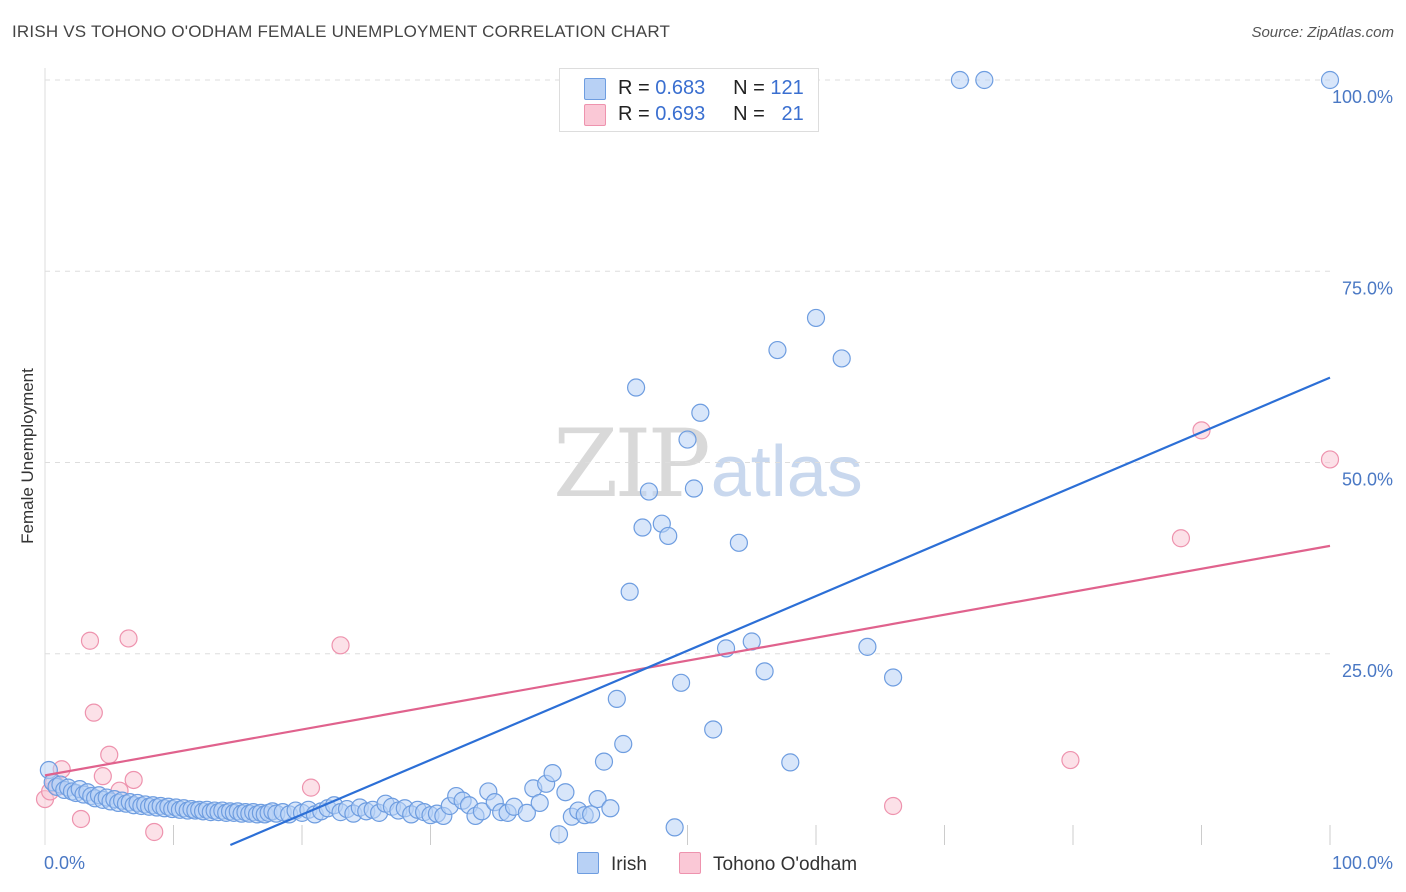  Describe the element at coordinates (680, 88) in the screenshot. I see `legend-r-value-irish: 0.683` at that location.